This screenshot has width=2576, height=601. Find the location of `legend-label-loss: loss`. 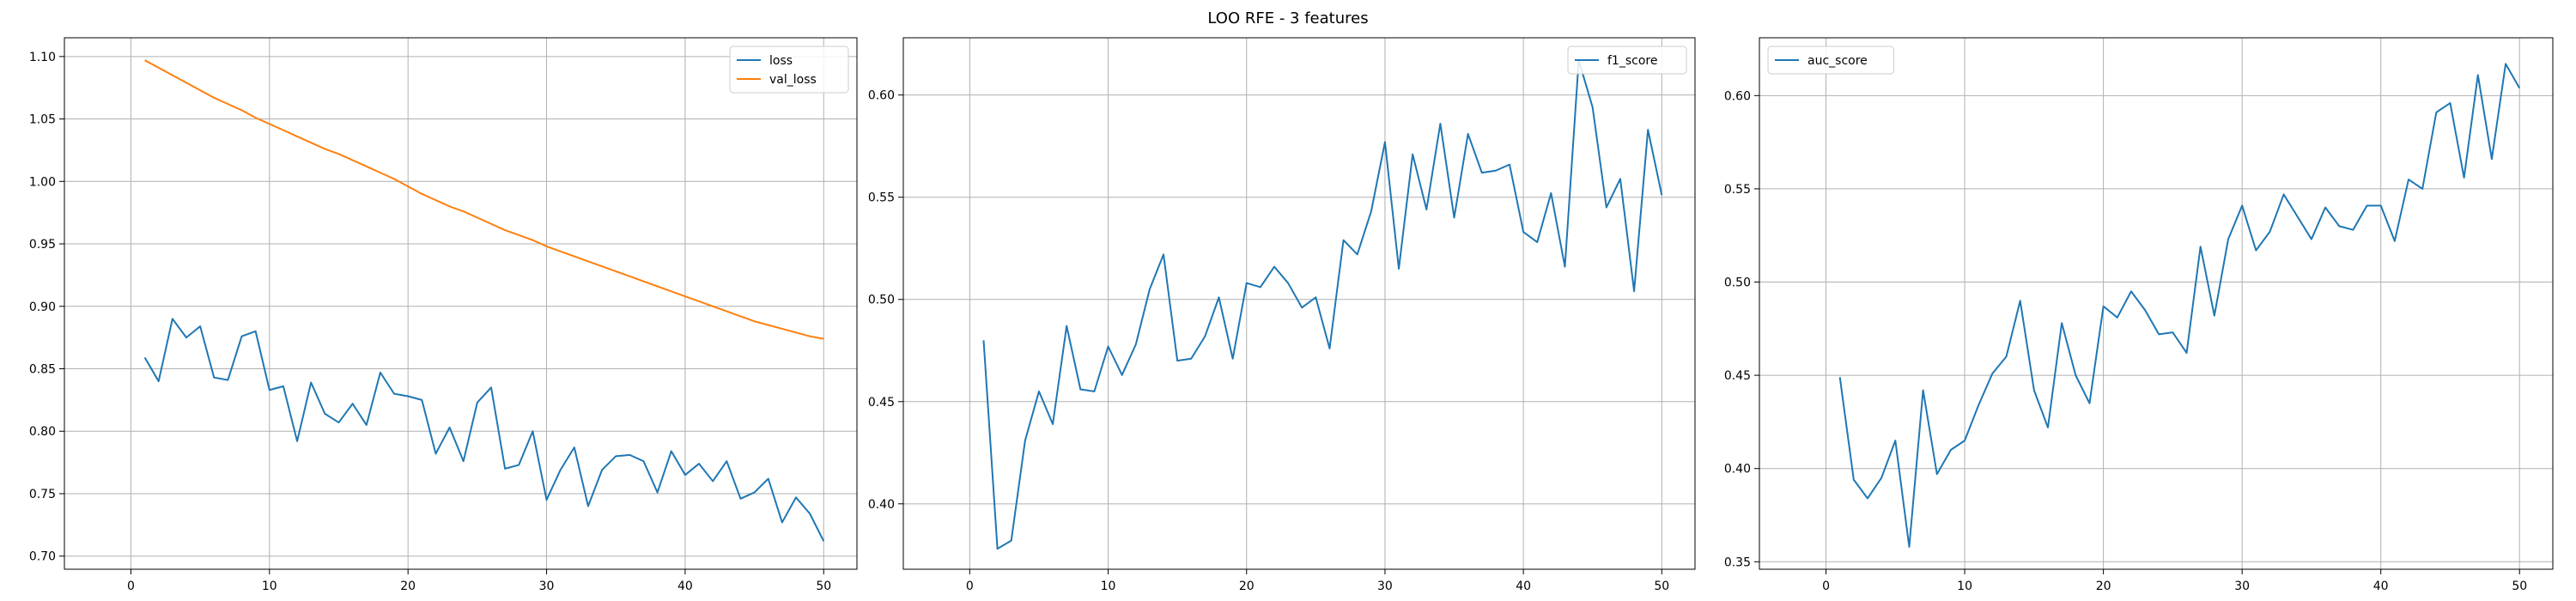

legend-label-loss: loss is located at coordinates (781, 61).